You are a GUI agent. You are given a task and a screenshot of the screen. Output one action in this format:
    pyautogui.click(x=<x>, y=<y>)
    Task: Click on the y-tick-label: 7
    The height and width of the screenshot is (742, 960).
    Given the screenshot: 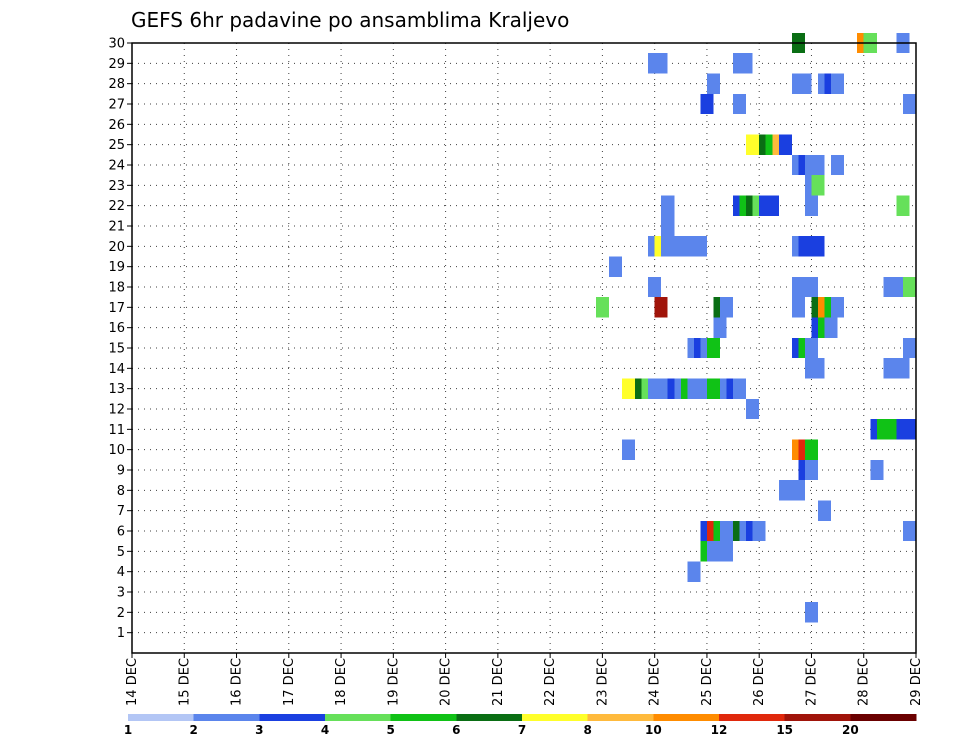 What is the action you would take?
    pyautogui.click(x=121, y=511)
    